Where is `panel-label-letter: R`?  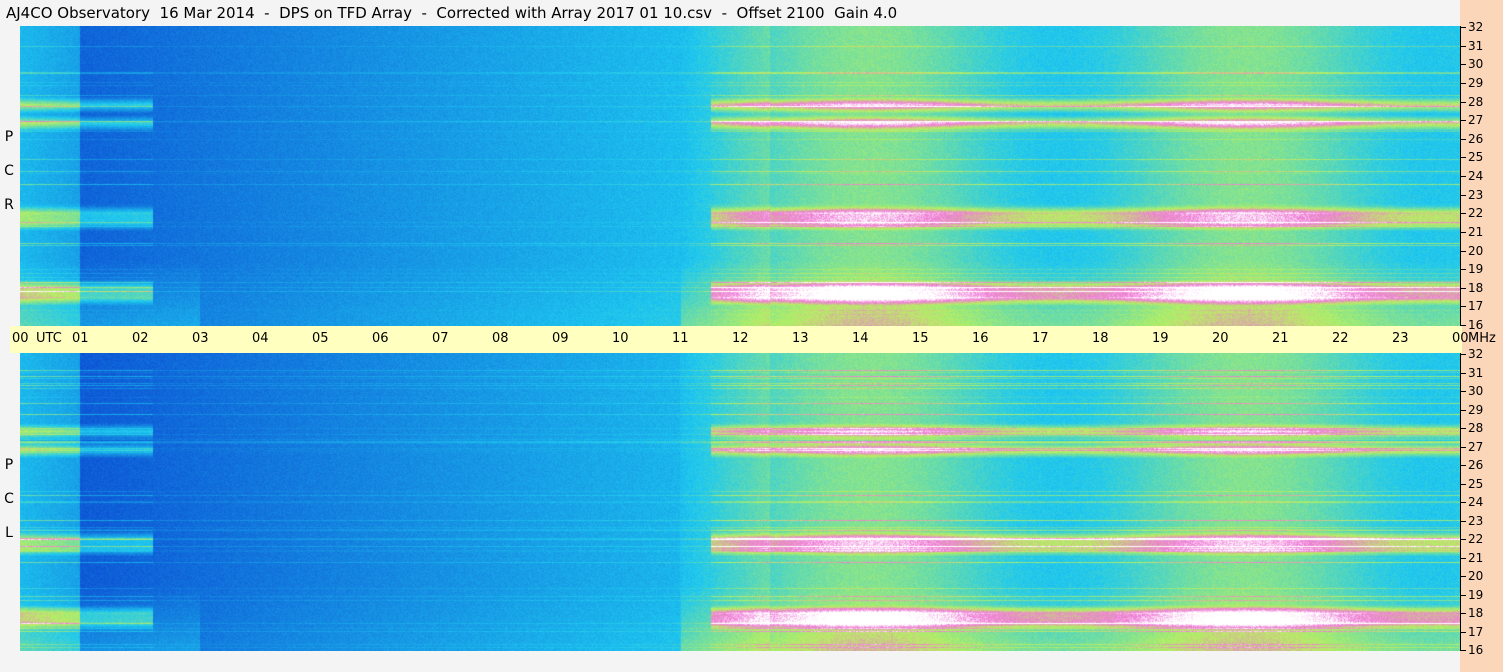
panel-label-letter: R is located at coordinates (9, 205).